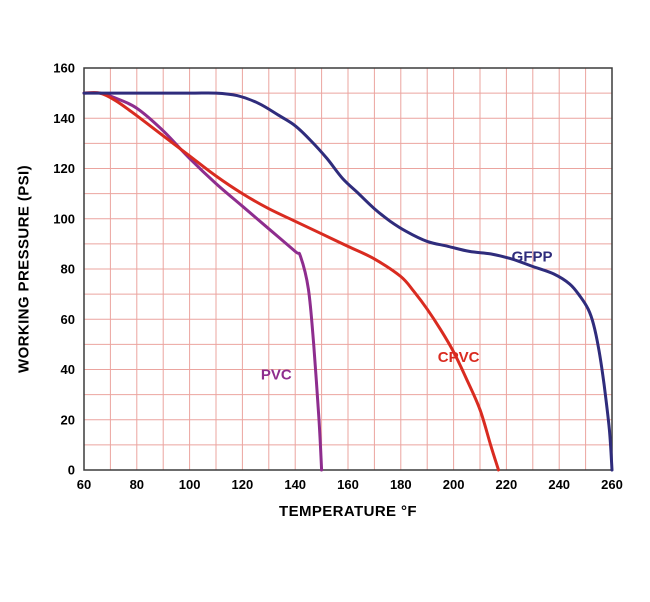 The width and height of the screenshot is (650, 602). What do you see at coordinates (68, 419) in the screenshot?
I see `y-tick-label: 20` at bounding box center [68, 419].